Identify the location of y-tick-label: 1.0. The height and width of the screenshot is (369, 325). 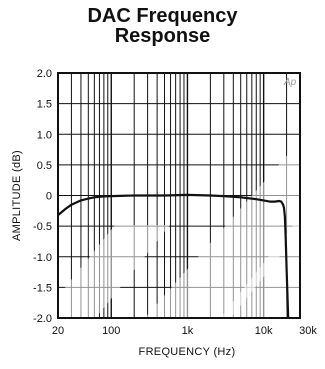
(44, 135).